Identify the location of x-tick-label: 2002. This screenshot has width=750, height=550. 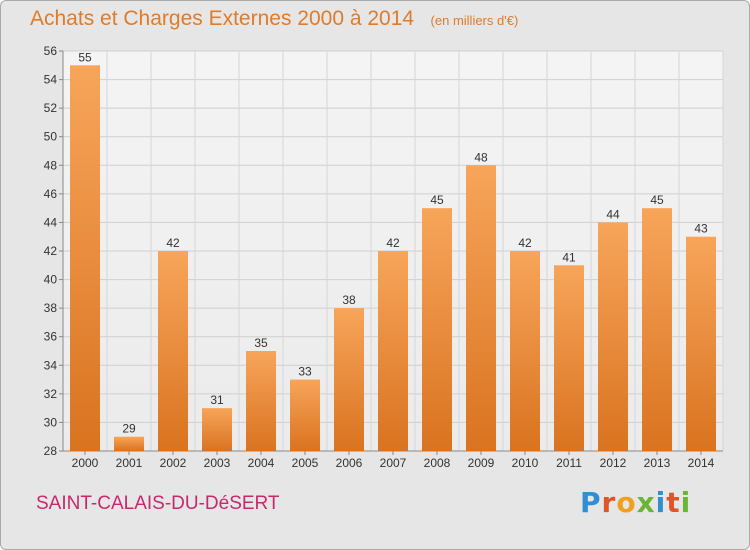
(173, 463).